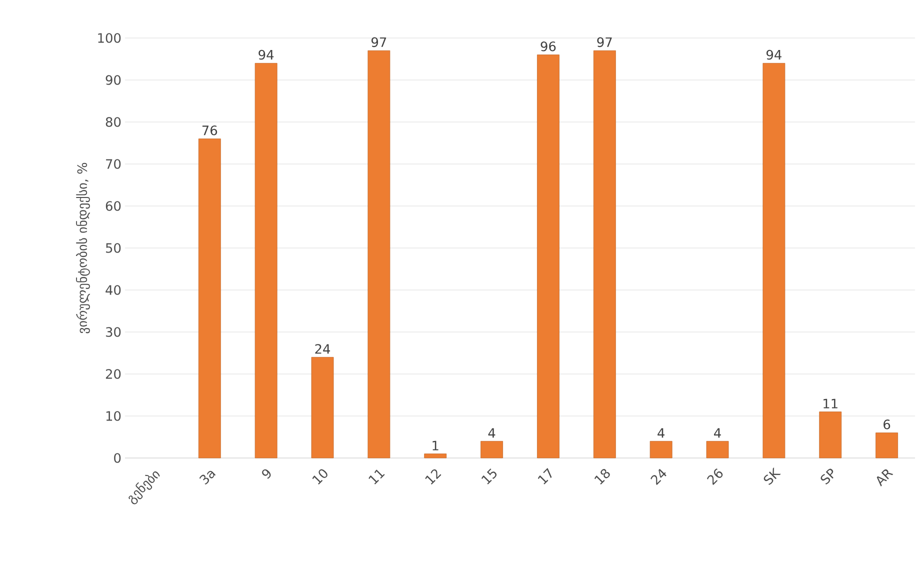 Image resolution: width=924 pixels, height=563 pixels. Describe the element at coordinates (658, 477) in the screenshot. I see `x-tick-label: 24` at that location.